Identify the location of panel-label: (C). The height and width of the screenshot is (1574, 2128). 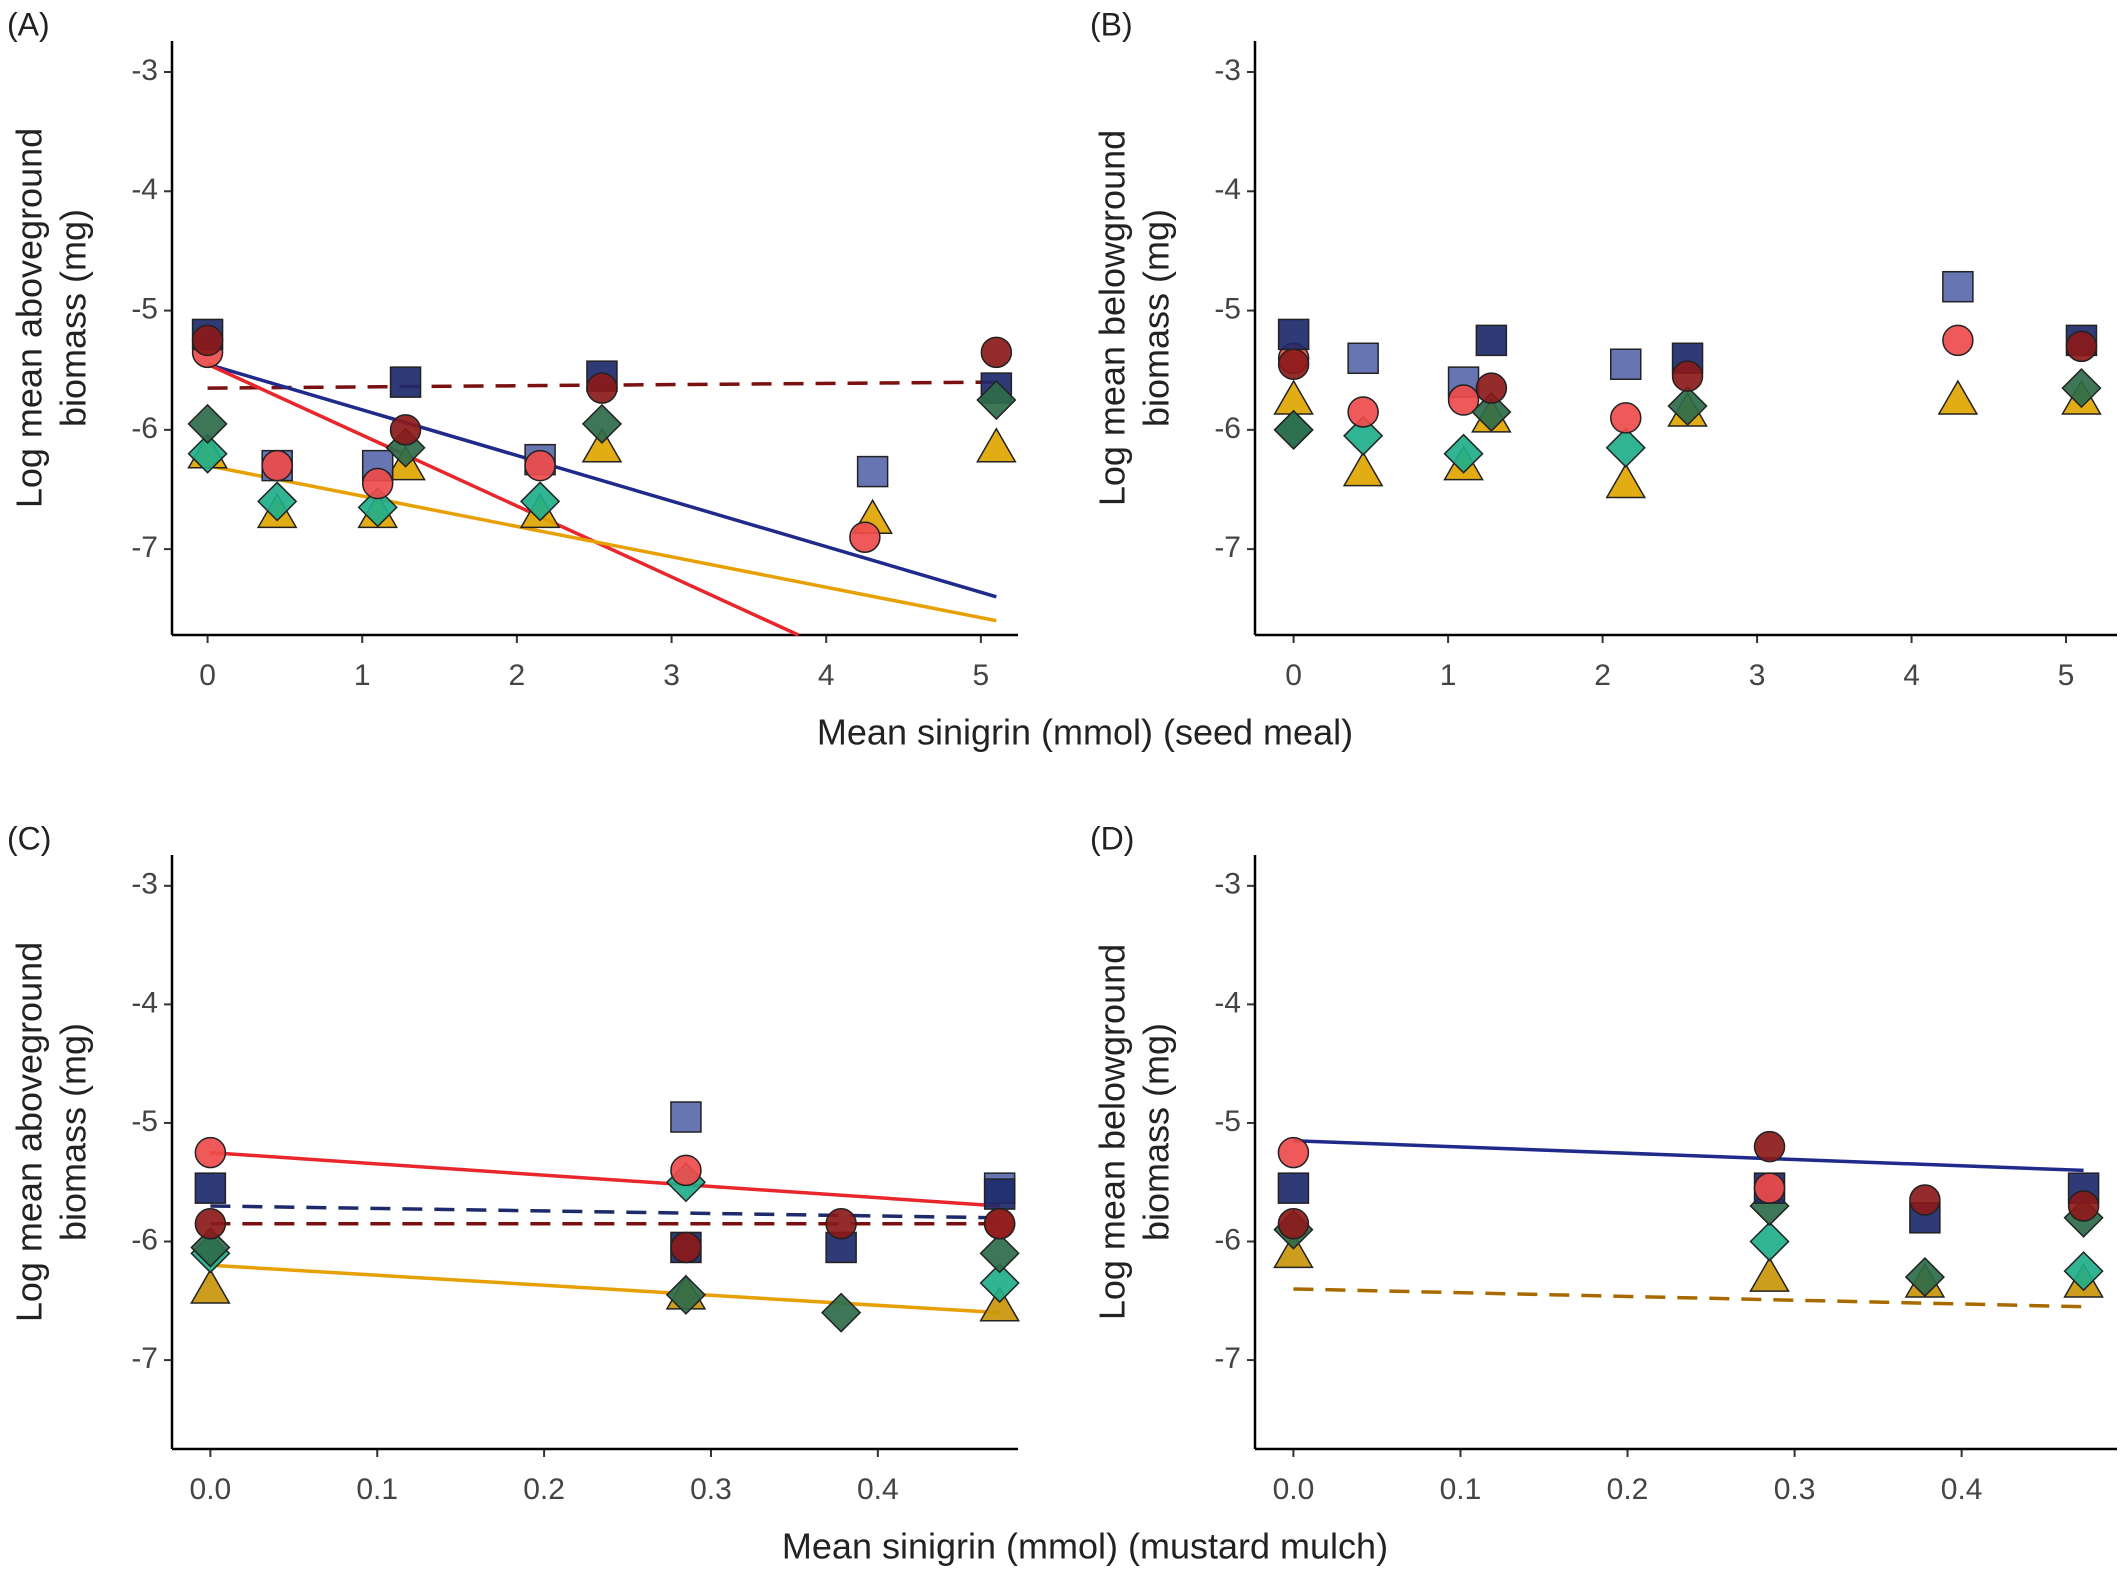
(29, 838).